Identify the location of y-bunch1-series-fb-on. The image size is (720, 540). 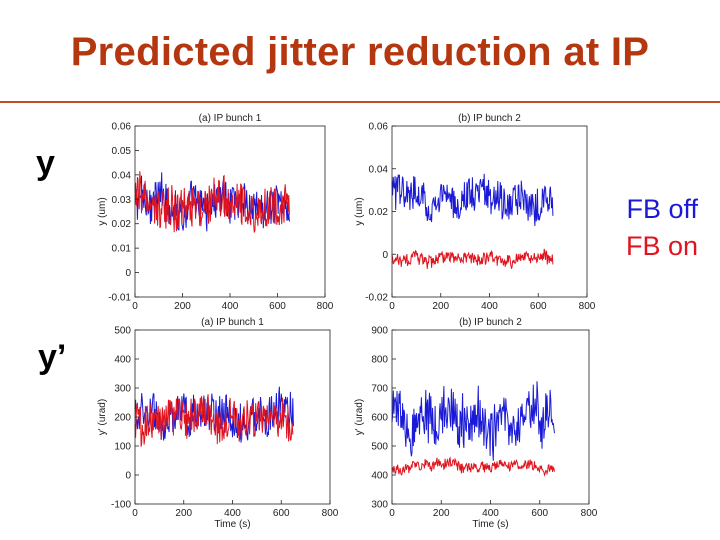
(212, 202).